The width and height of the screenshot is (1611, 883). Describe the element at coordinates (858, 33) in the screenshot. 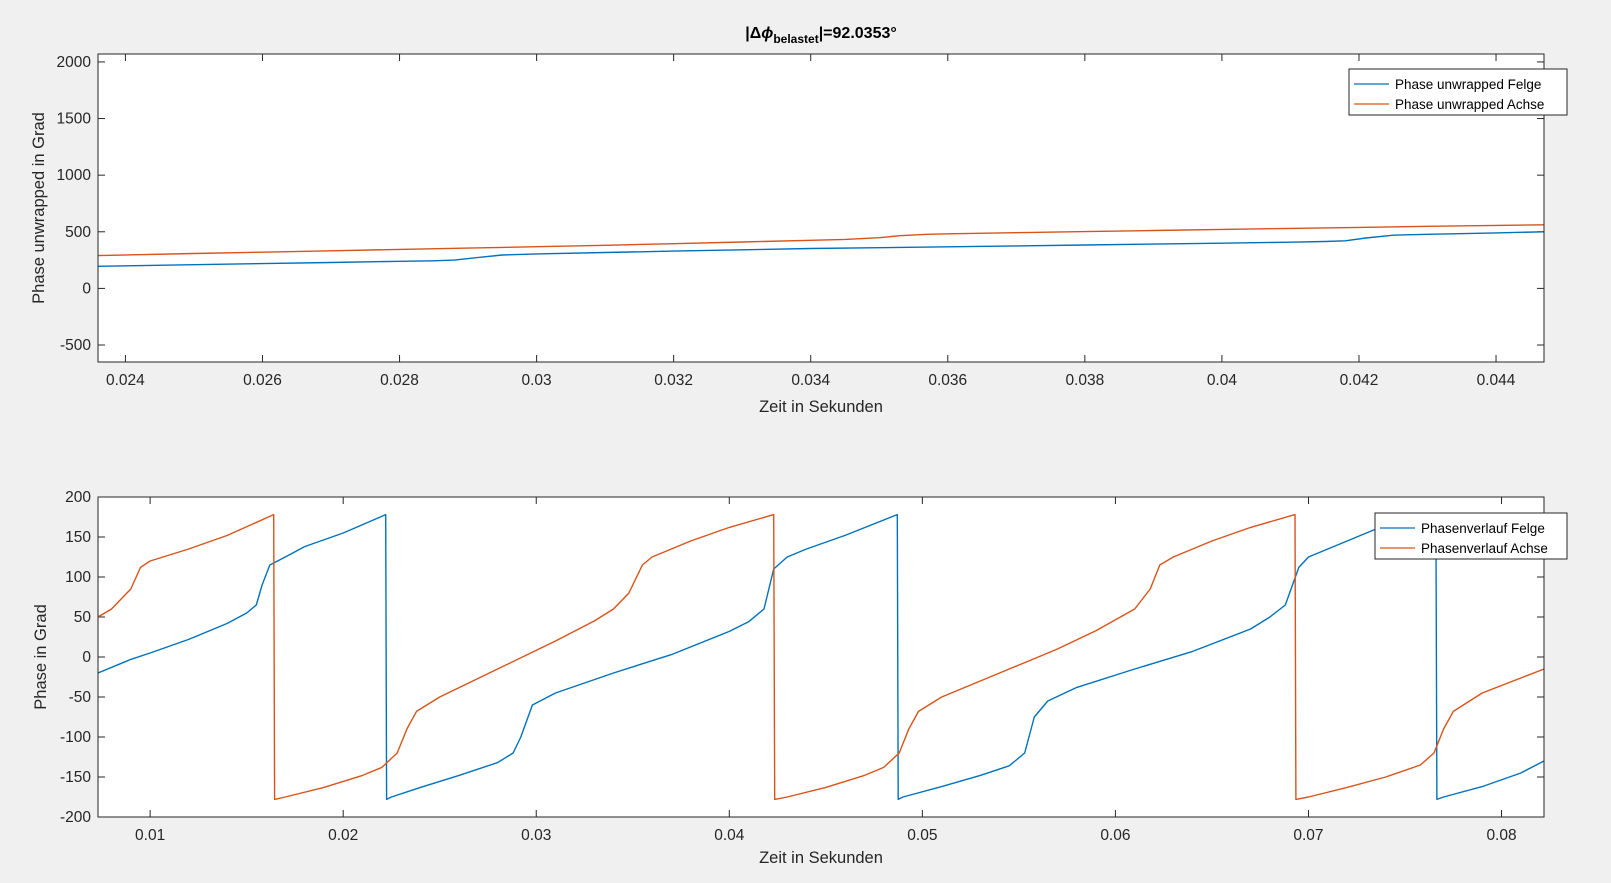

I see `title-suffix: |=92.0353°` at that location.